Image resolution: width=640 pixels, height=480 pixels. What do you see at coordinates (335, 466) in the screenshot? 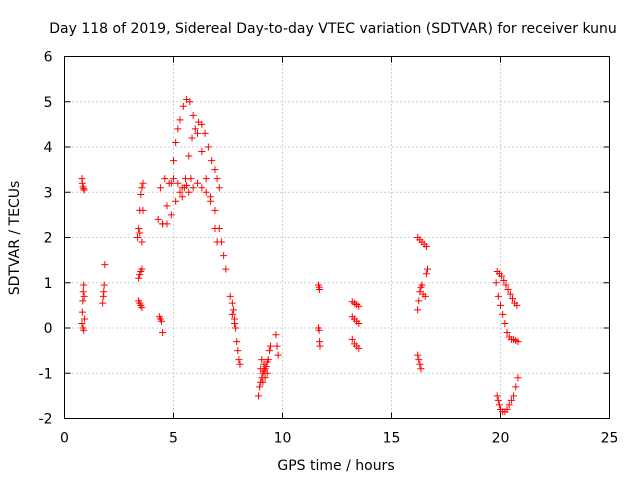
I see `x-axis-label: GPS time / hours` at bounding box center [335, 466].